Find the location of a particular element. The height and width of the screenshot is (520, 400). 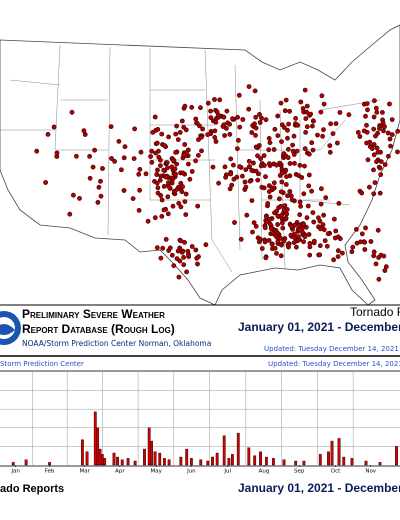

x-tick-label: Apr is located at coordinates (120, 472).